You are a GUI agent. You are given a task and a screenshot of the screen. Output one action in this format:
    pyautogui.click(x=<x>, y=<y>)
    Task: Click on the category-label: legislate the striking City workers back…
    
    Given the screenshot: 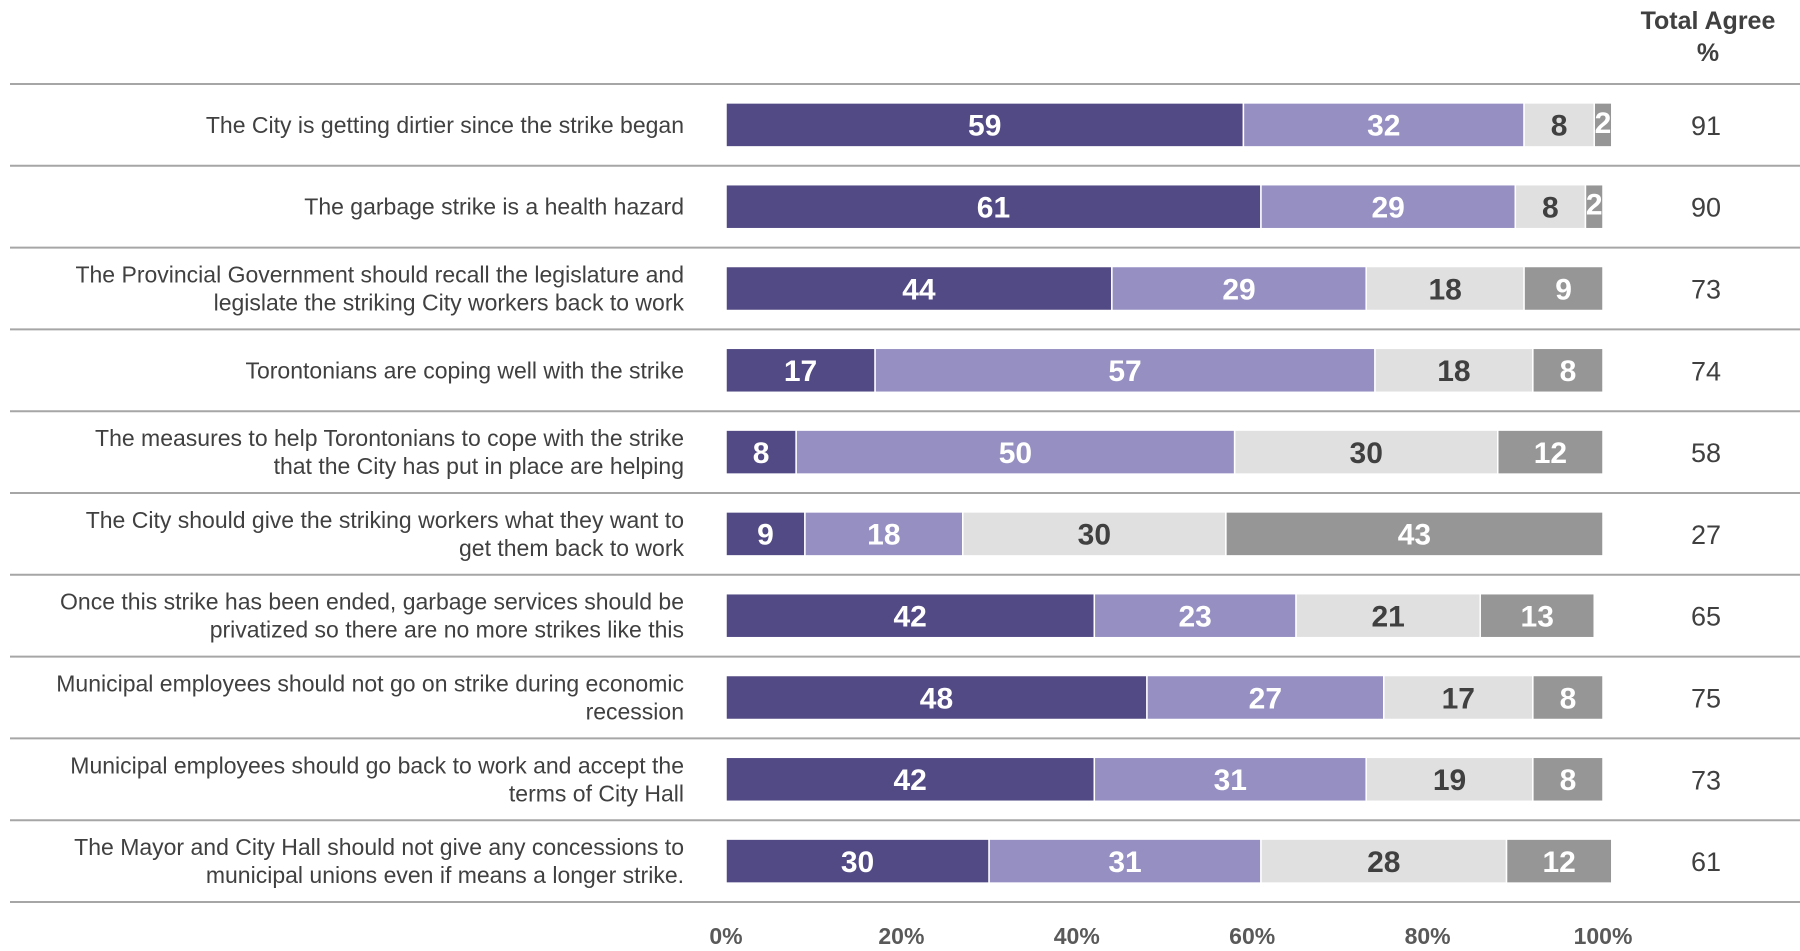 What is the action you would take?
    pyautogui.click(x=449, y=303)
    